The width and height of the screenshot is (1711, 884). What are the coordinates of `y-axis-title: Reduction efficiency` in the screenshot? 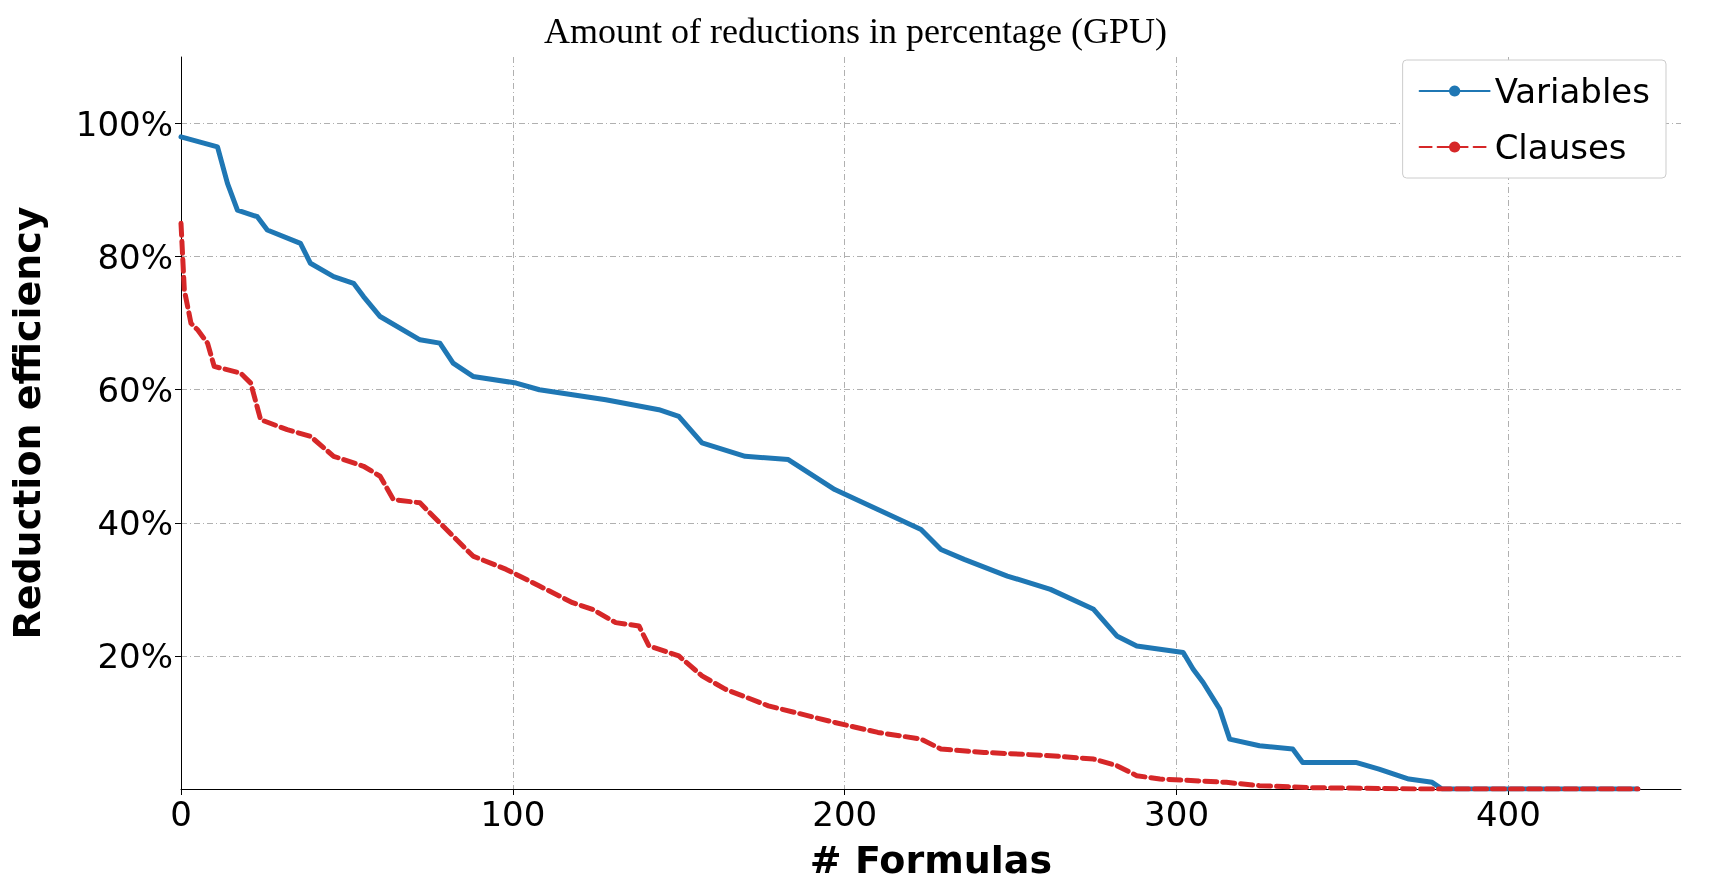 It's located at (27, 423).